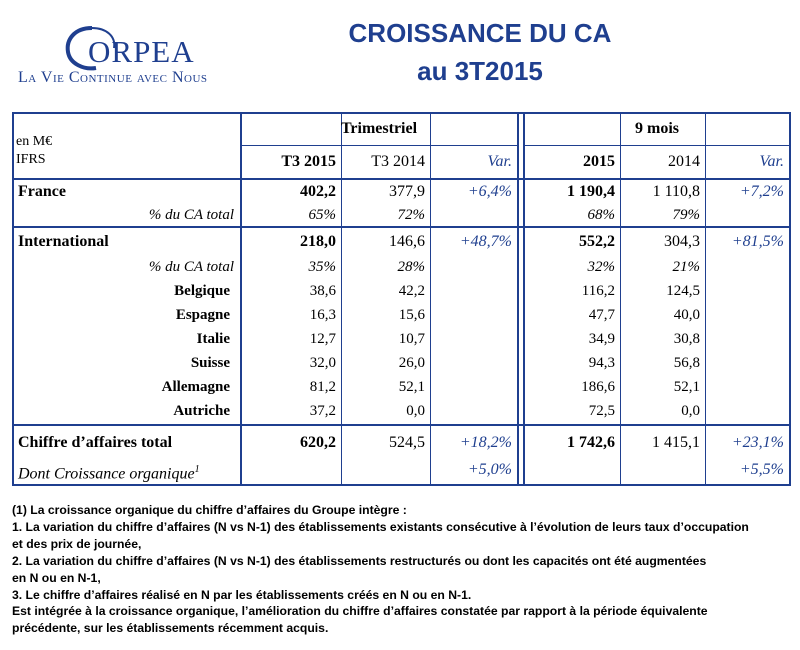 Image resolution: width=800 pixels, height=650 pixels. What do you see at coordinates (77, 543) in the screenshot?
I see `footnote-line: et des prix de journée,` at bounding box center [77, 543].